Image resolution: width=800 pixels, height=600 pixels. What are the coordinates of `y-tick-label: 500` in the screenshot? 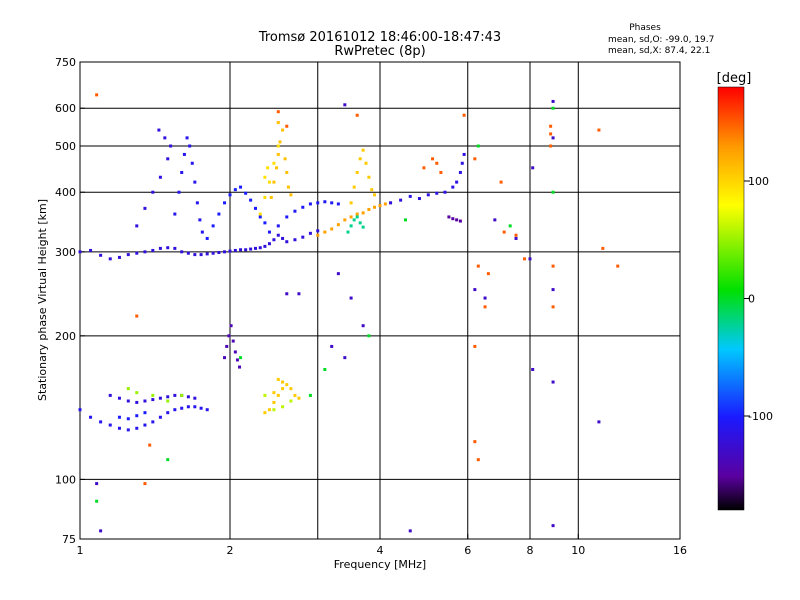 It's located at (65, 146).